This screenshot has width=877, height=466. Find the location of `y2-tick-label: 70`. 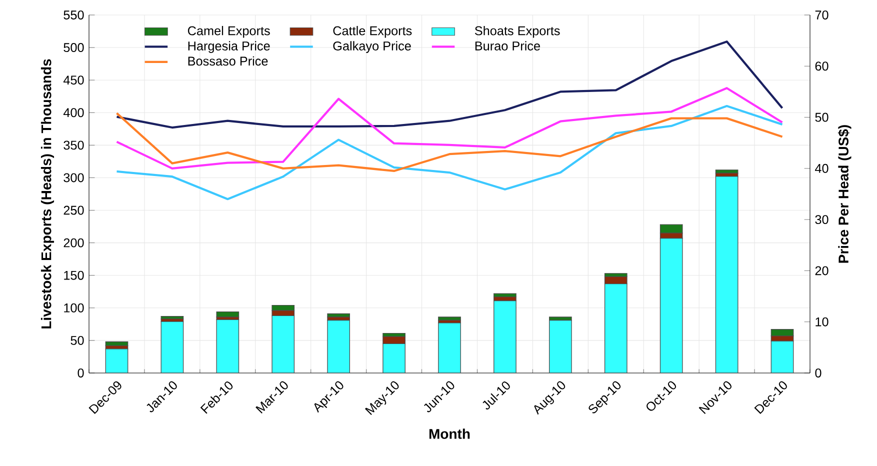

y2-tick-label: 70 is located at coordinates (821, 15).